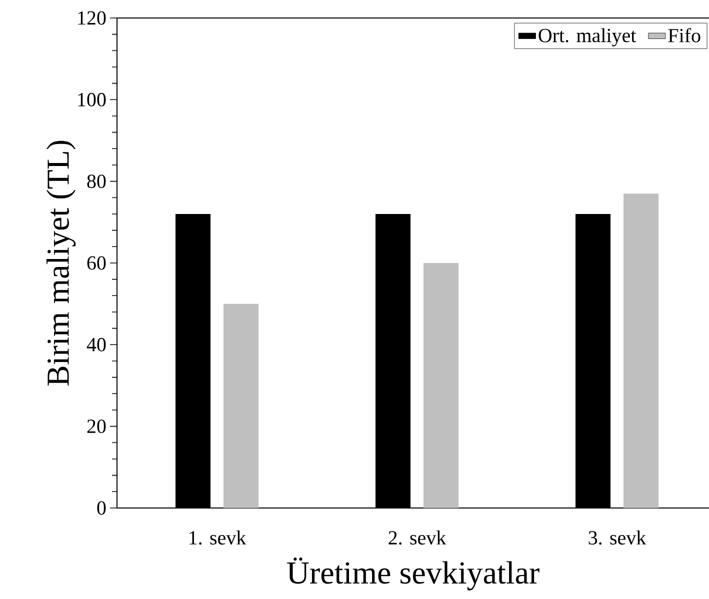  I want to click on legend-label: Ort. maliyet, so click(587, 37).